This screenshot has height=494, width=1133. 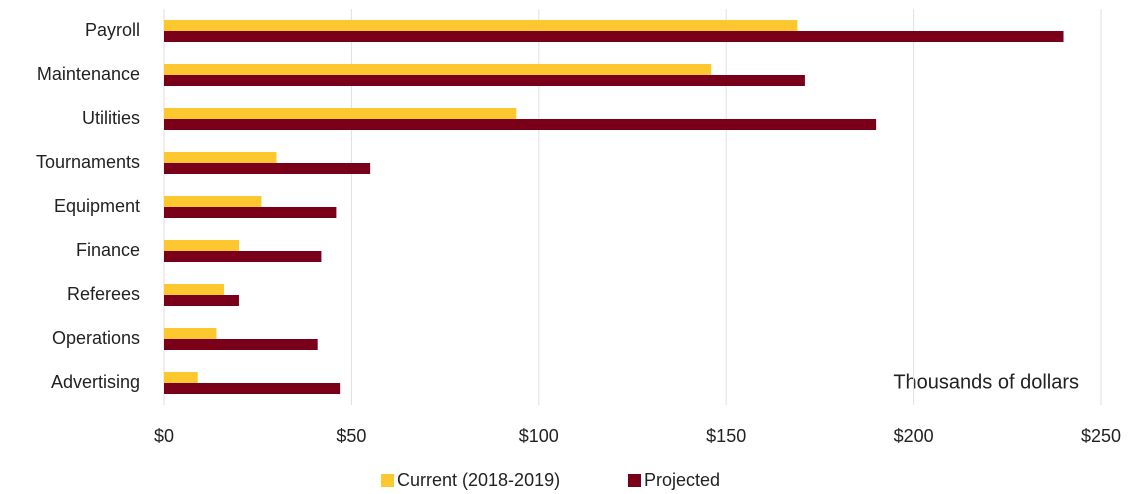 I want to click on x-tick-label: $150, so click(x=726, y=436).